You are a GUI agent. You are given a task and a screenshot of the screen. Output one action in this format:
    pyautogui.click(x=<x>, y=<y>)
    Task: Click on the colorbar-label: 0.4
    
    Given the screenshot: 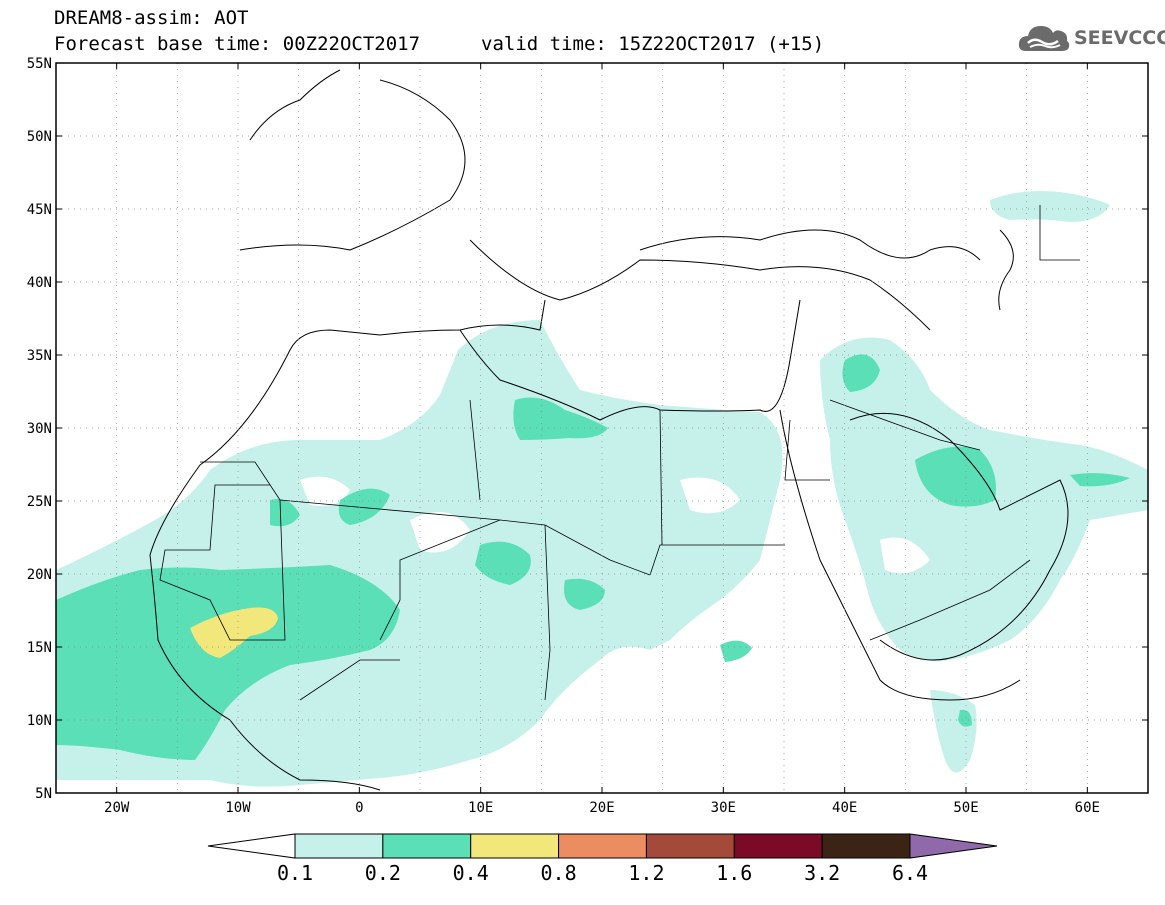 What is the action you would take?
    pyautogui.click(x=471, y=873)
    